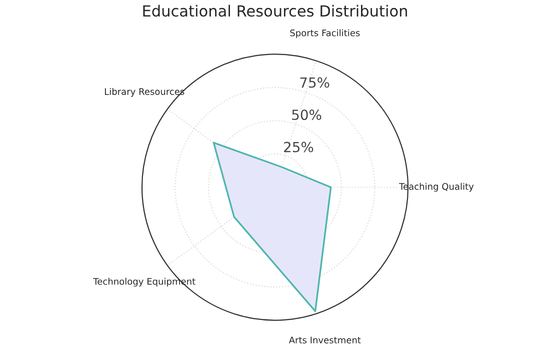 Image resolution: width=550 pixels, height=350 pixels. What do you see at coordinates (325, 33) in the screenshot?
I see `spoke-label: Sports Facilities` at bounding box center [325, 33].